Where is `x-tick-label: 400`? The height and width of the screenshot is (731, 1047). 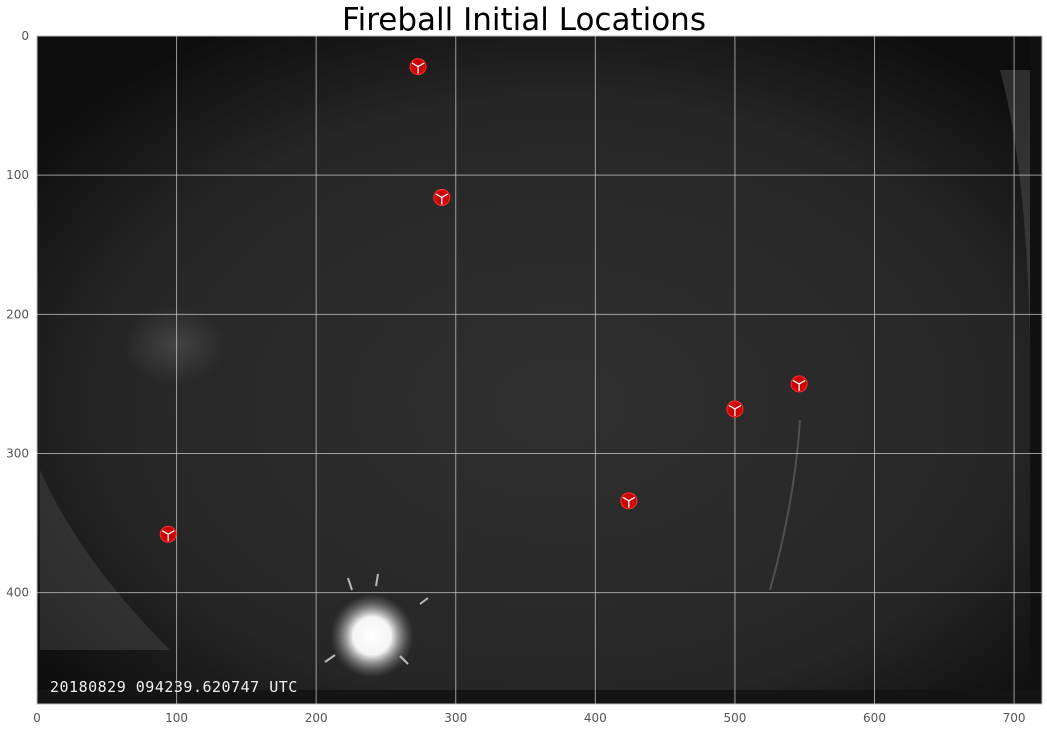
x-tick-label: 400 is located at coordinates (595, 718).